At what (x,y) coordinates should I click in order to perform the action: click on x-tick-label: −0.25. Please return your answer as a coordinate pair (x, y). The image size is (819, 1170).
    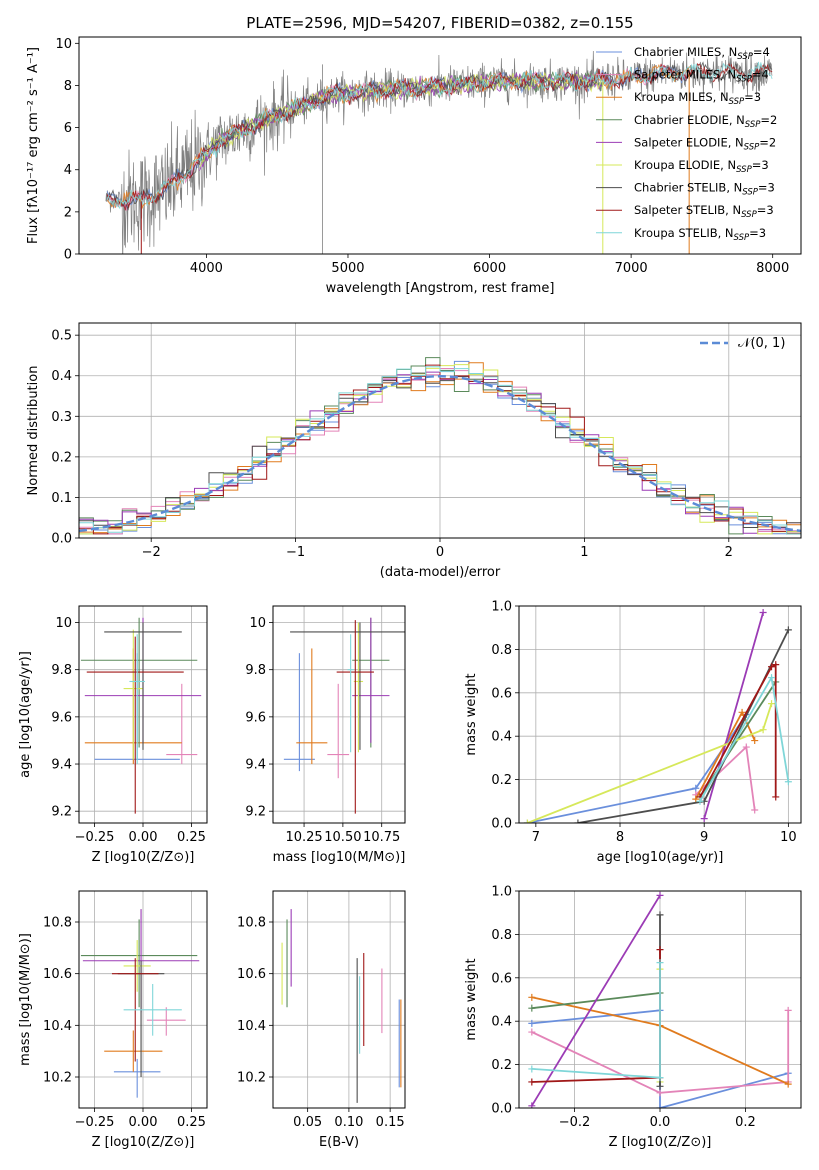
    Looking at the image, I should click on (95, 837).